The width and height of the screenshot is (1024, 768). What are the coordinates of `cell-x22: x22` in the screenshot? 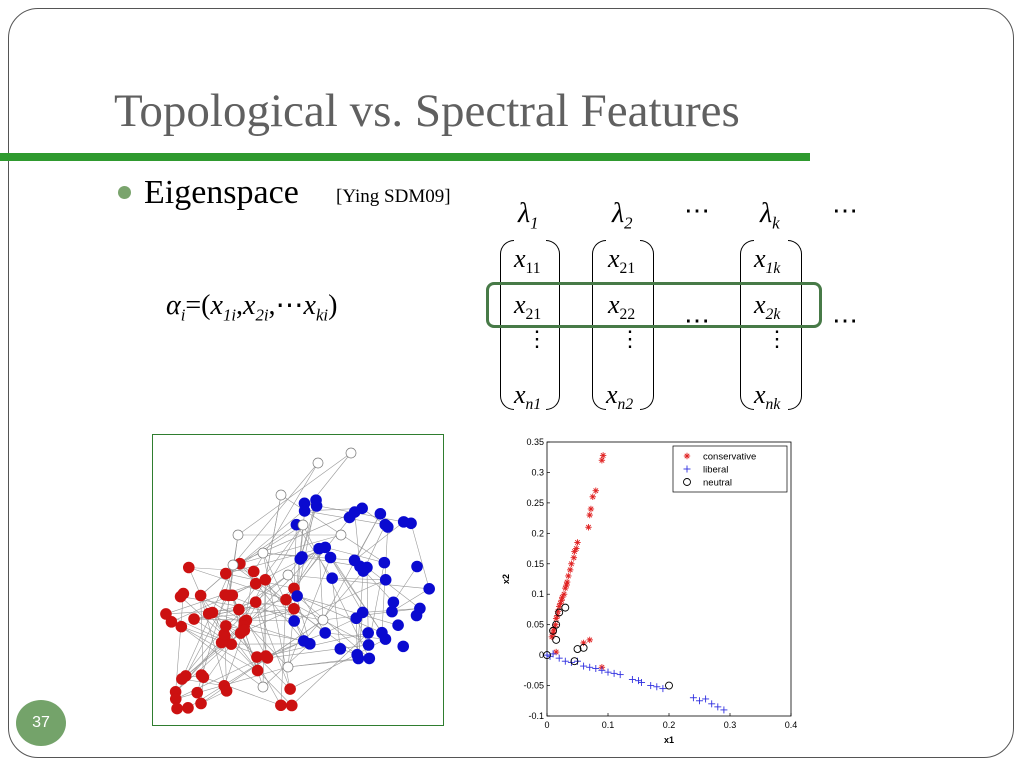 It's located at (622, 307).